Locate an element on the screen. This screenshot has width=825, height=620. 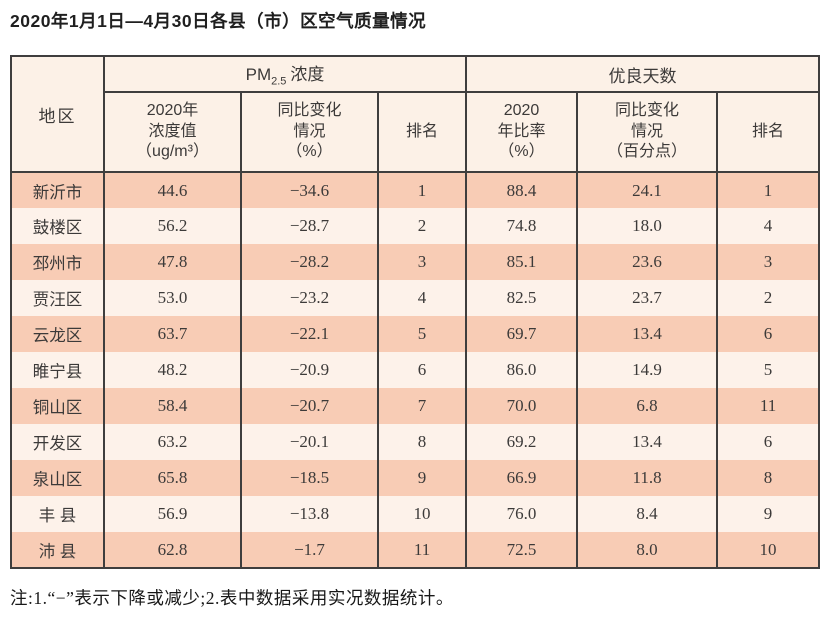
cell-pm25-rank: 3 is located at coordinates (421, 262).